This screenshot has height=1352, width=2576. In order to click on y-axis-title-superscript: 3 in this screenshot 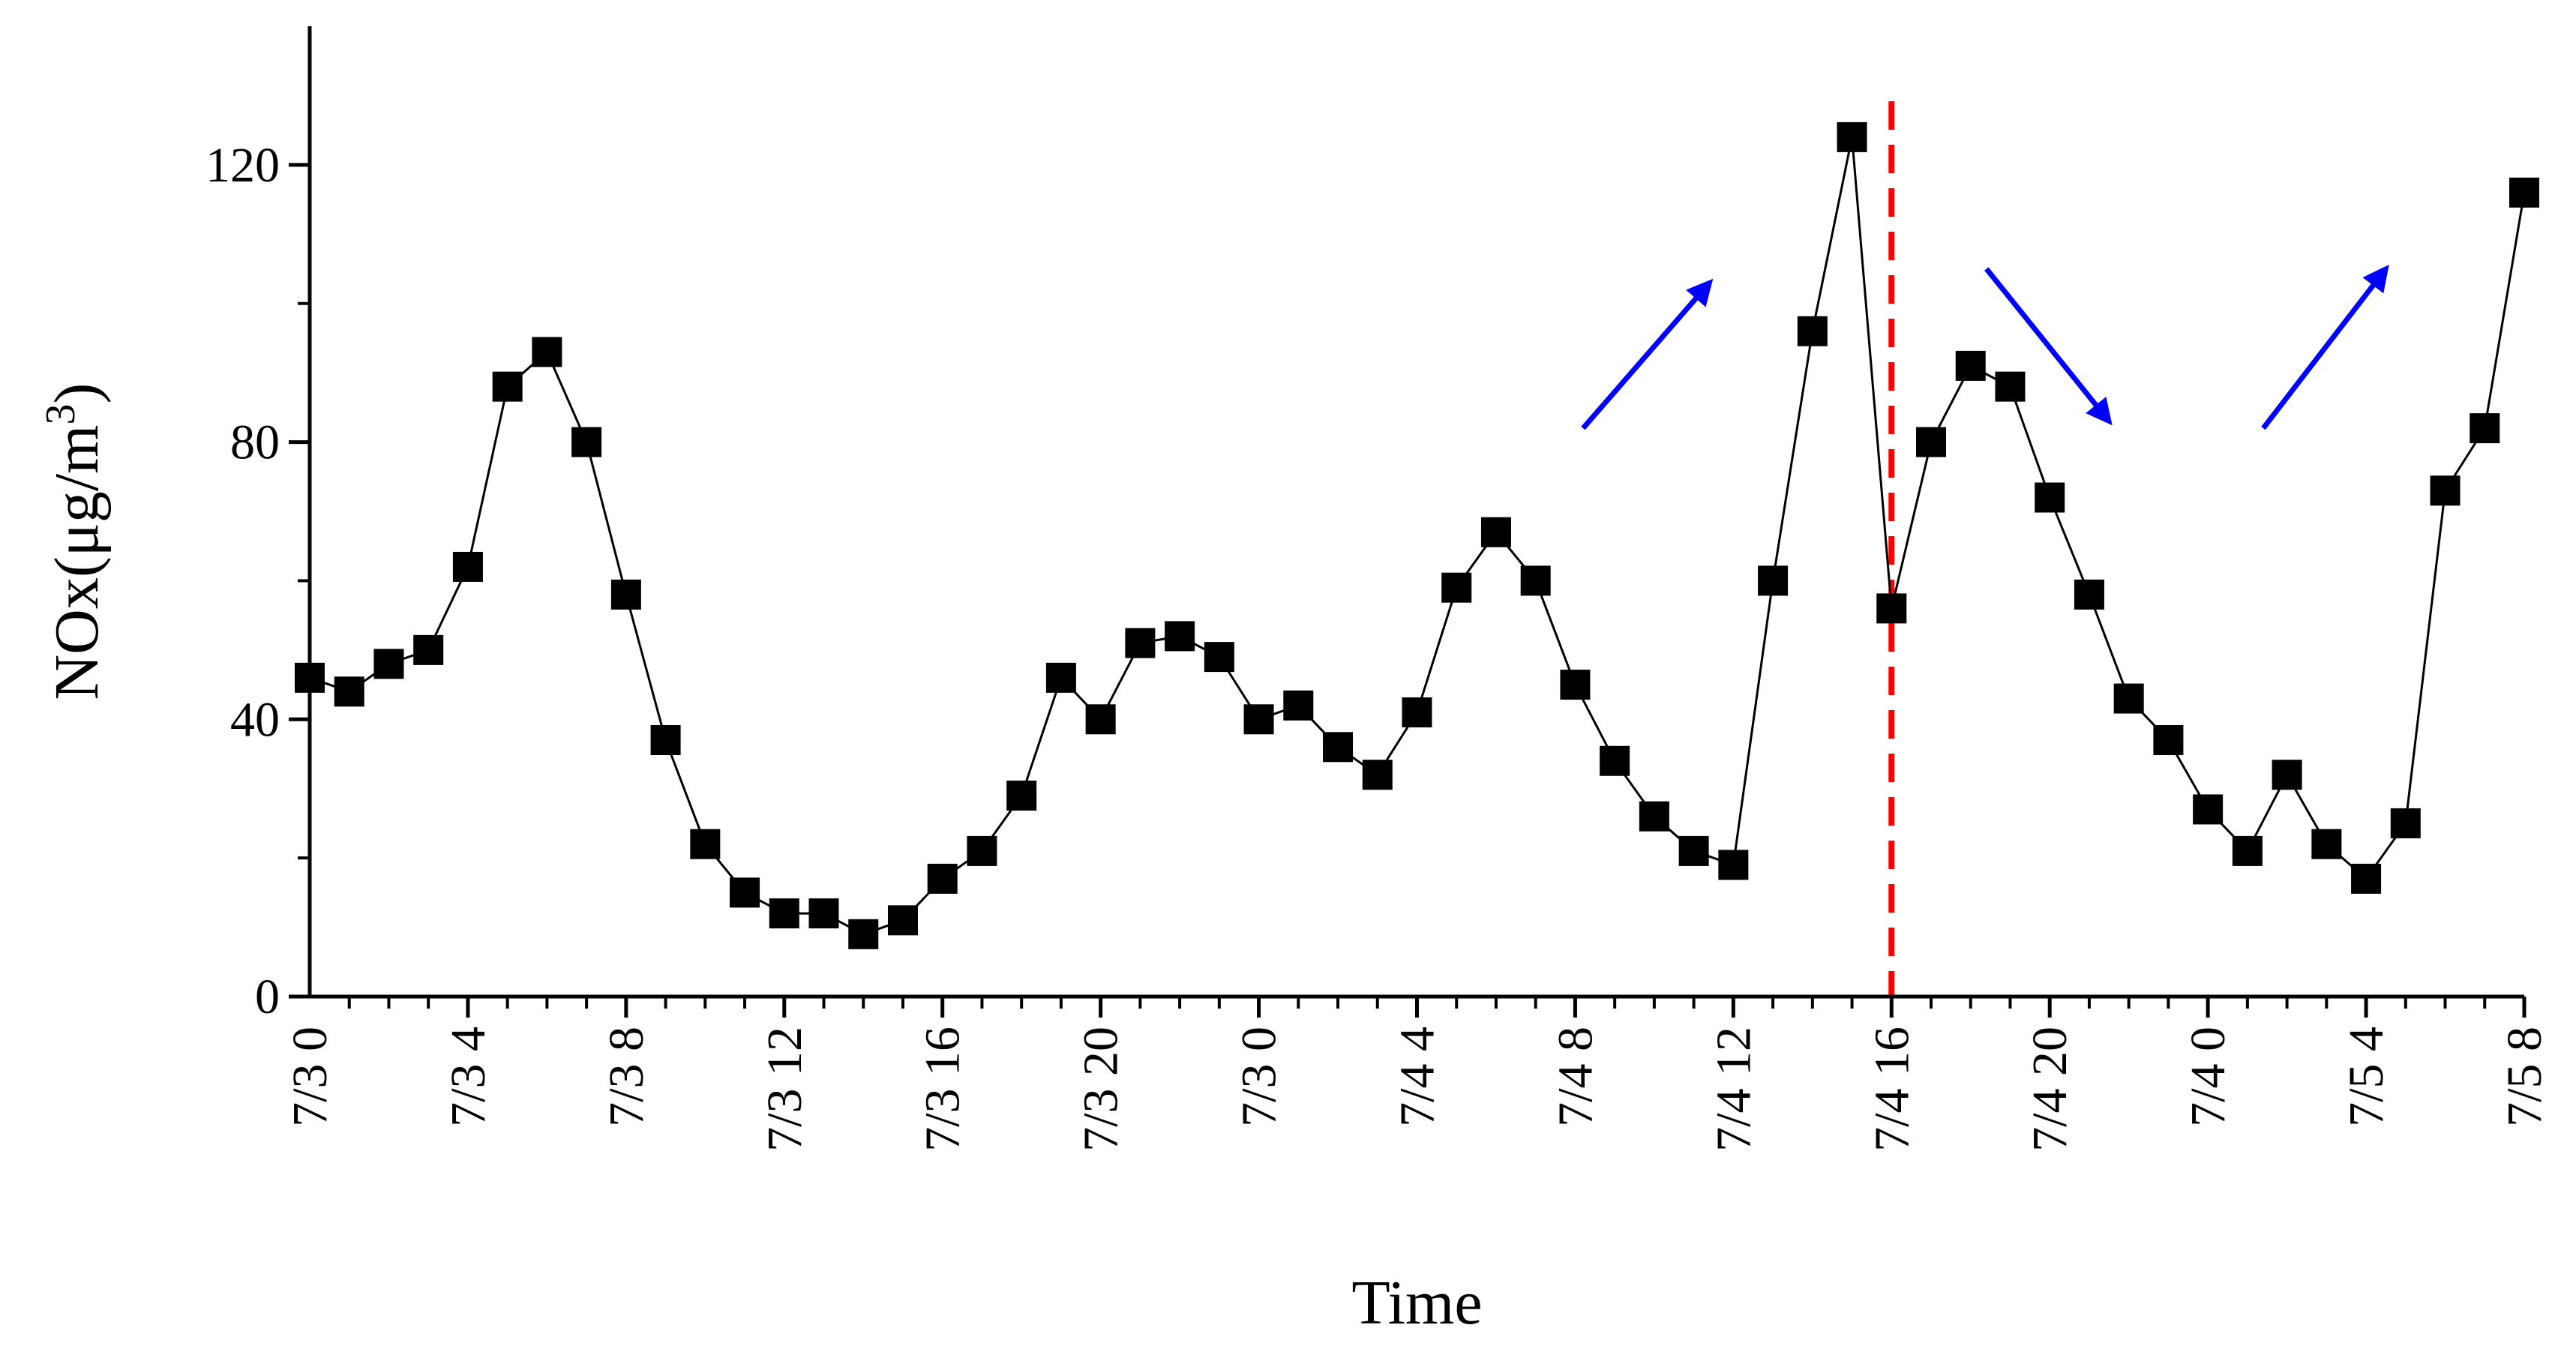, I will do `click(61, 414)`.